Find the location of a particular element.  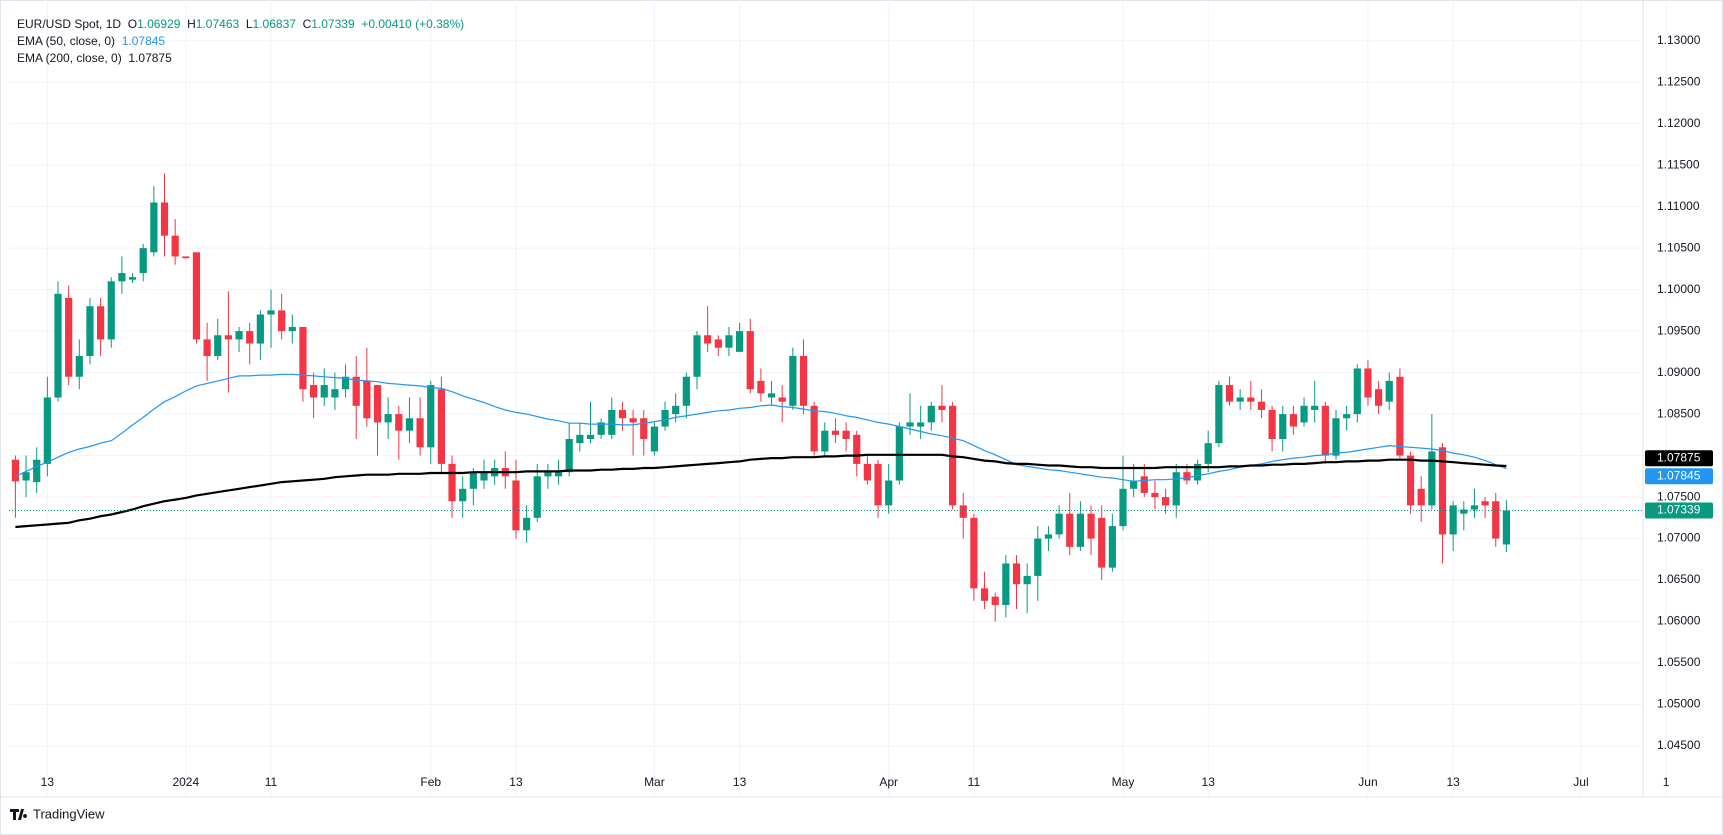

brand-logo: TradingView is located at coordinates (57, 813).